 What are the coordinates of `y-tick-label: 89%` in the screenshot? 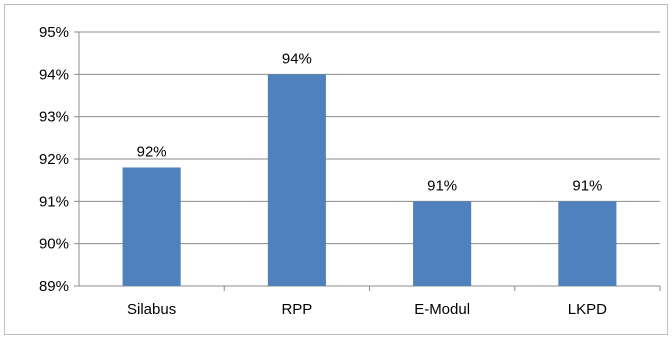 It's located at (54, 286).